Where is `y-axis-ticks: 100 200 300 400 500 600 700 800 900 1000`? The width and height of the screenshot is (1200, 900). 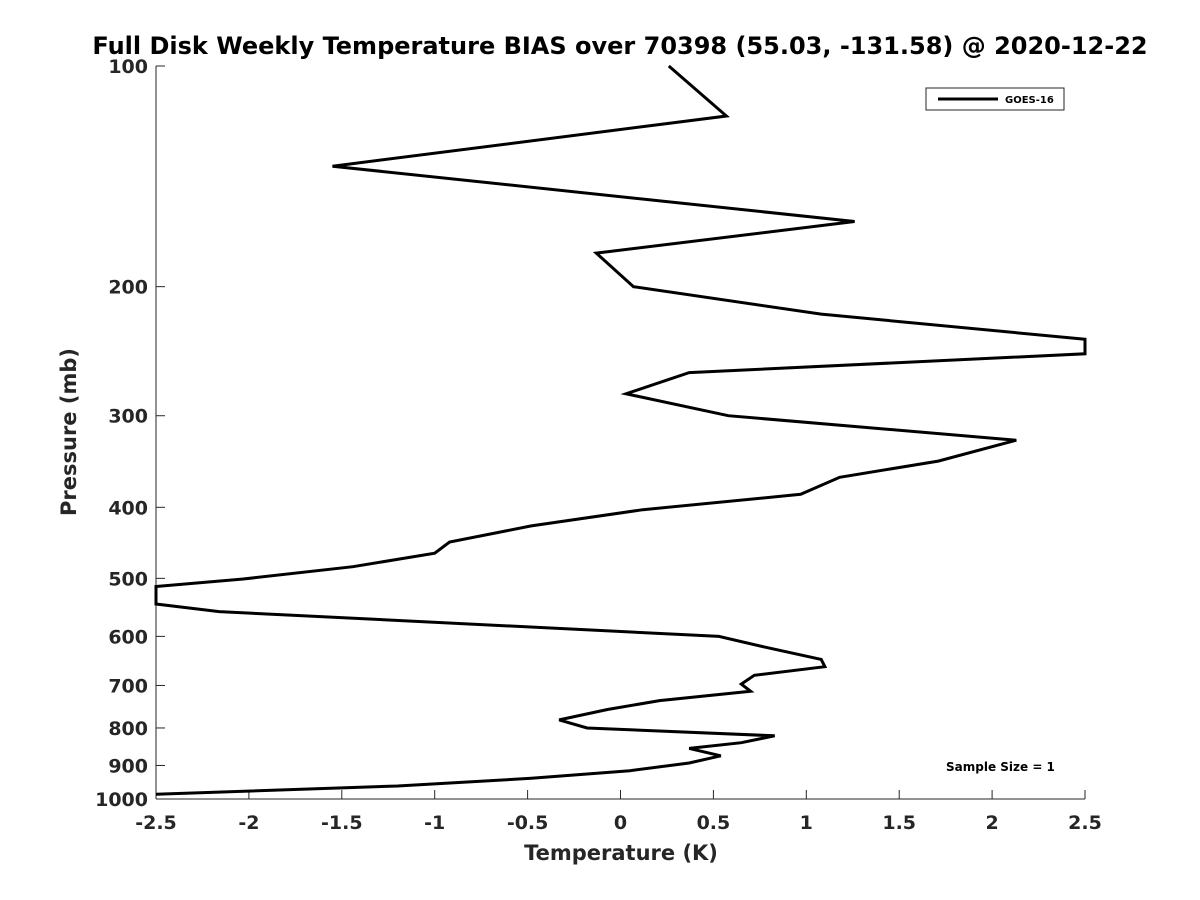
y-axis-ticks: 100 200 300 400 500 600 700 800 900 1000 is located at coordinates (130, 433).